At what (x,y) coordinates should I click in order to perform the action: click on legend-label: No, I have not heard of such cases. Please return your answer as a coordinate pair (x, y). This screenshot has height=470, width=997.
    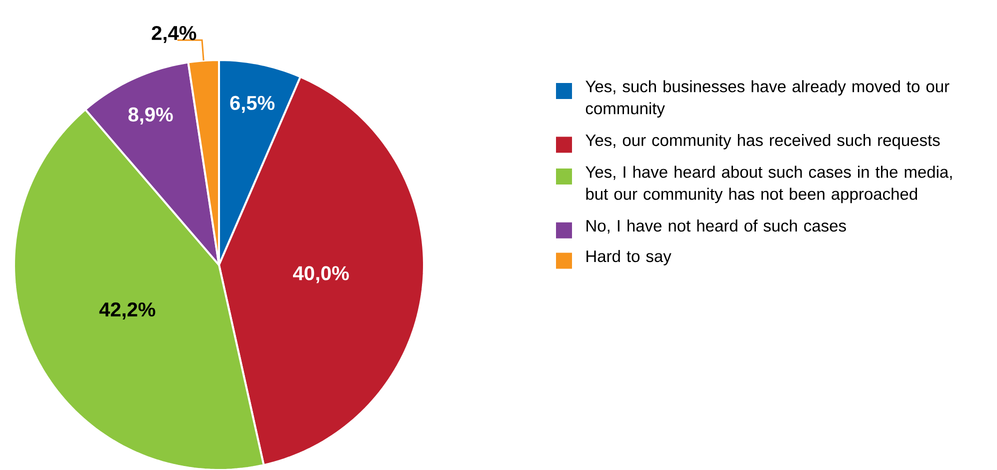
    Looking at the image, I should click on (716, 227).